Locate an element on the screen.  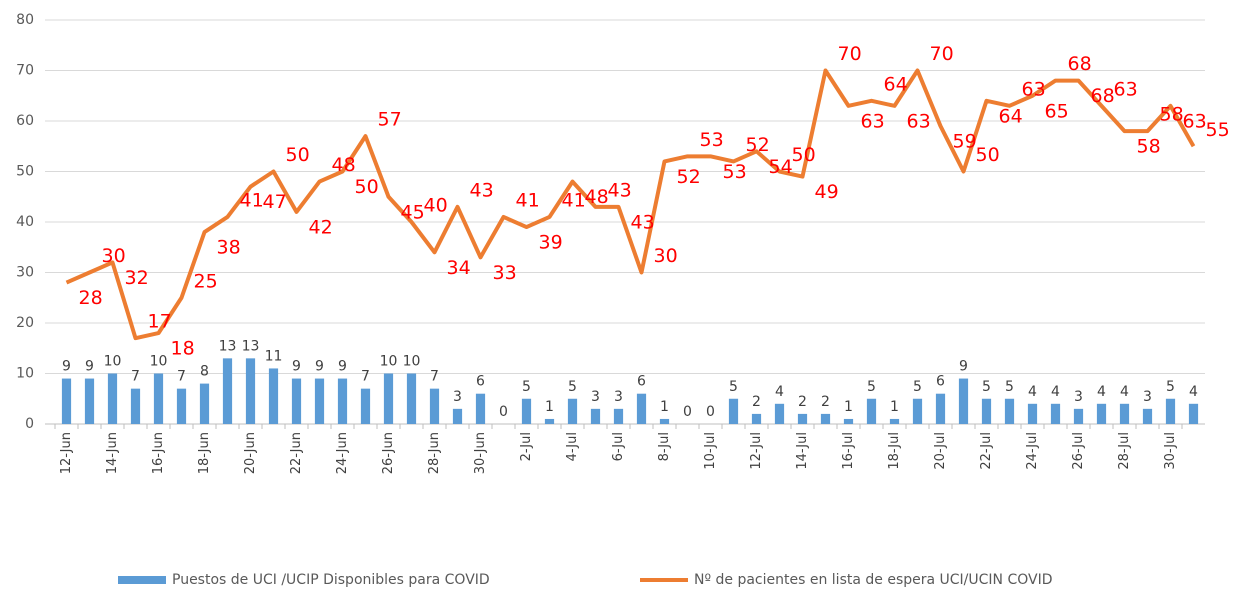
y-tick-label: 10 is located at coordinates (25, 374).